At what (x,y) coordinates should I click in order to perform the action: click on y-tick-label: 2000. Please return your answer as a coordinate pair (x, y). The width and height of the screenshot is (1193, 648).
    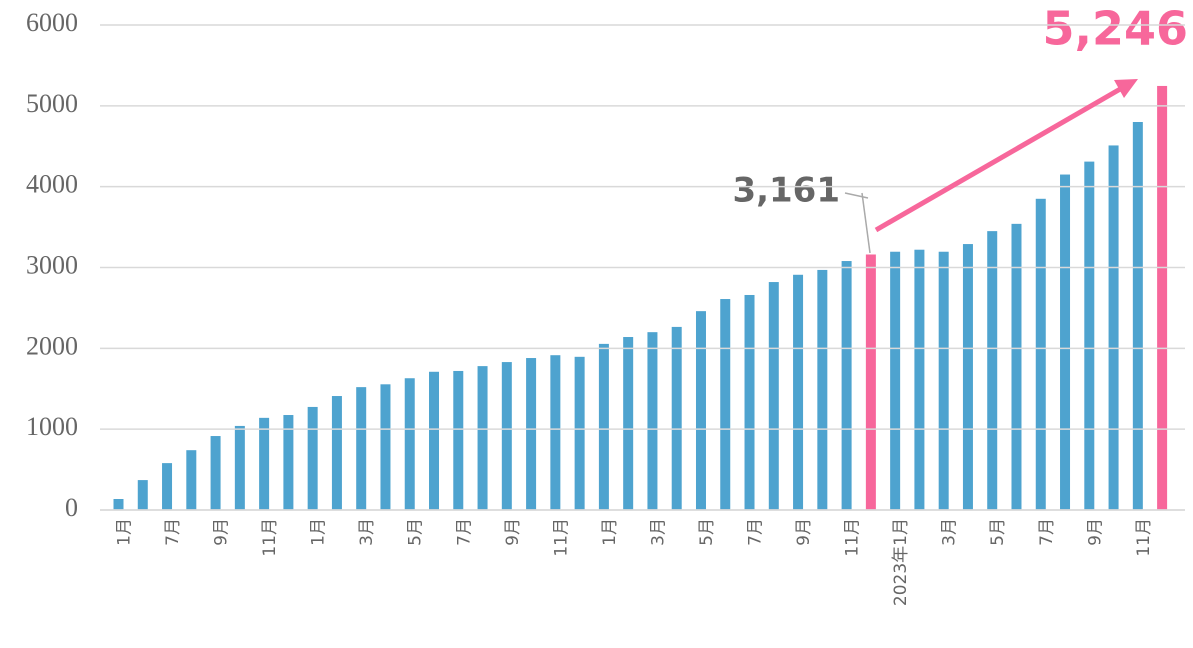
    Looking at the image, I should click on (52, 345).